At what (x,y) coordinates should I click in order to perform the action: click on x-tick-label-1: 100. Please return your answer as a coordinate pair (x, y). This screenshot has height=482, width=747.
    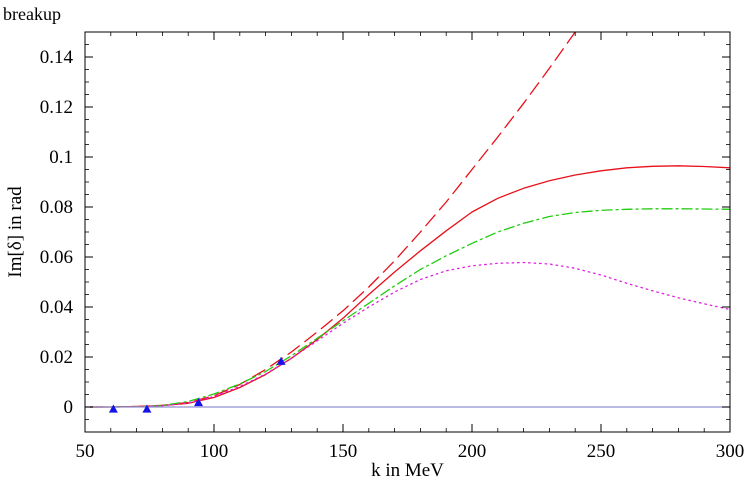
    Looking at the image, I should click on (214, 451).